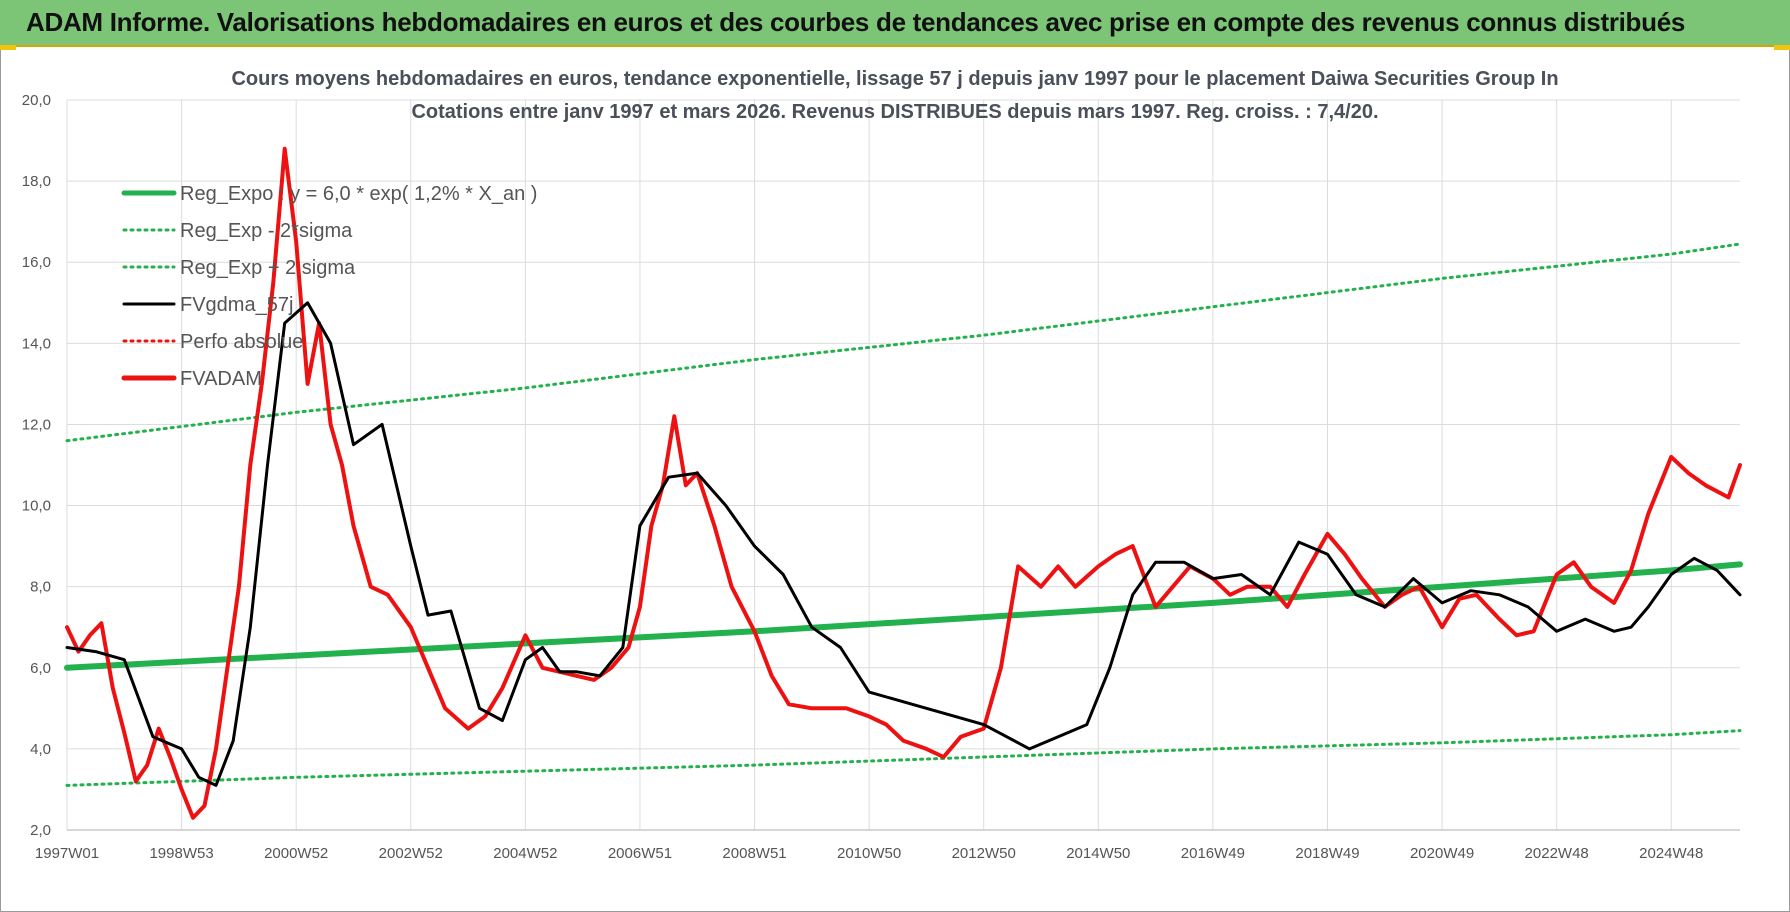  I want to click on y-tick-label: 14,0, so click(36, 343).